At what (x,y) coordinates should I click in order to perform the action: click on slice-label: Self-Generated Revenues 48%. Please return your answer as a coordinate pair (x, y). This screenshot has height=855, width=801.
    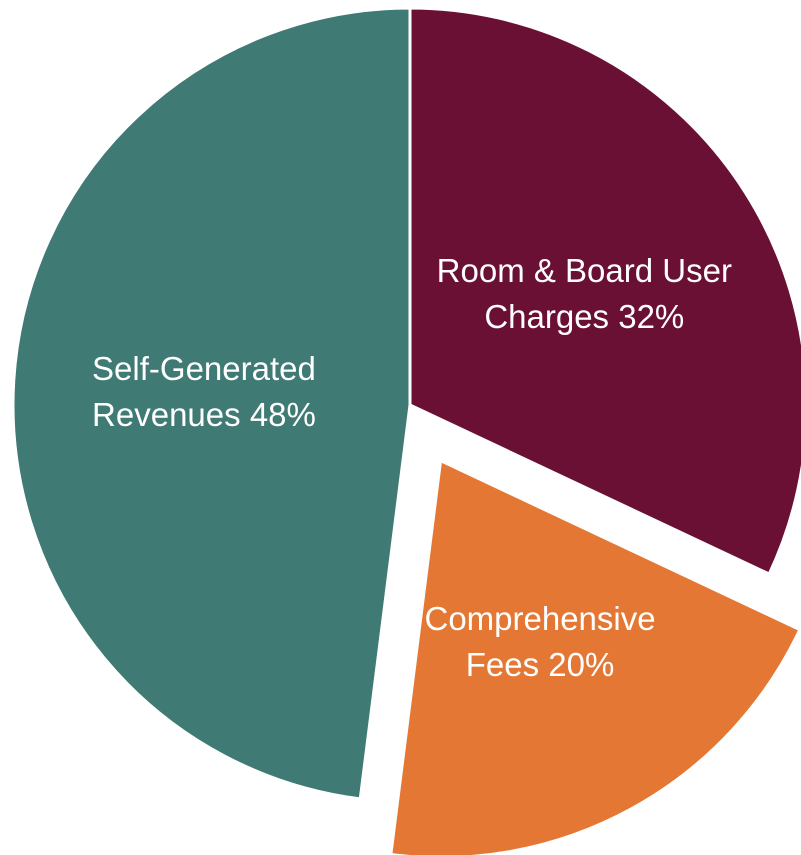
    Looking at the image, I should click on (204, 392).